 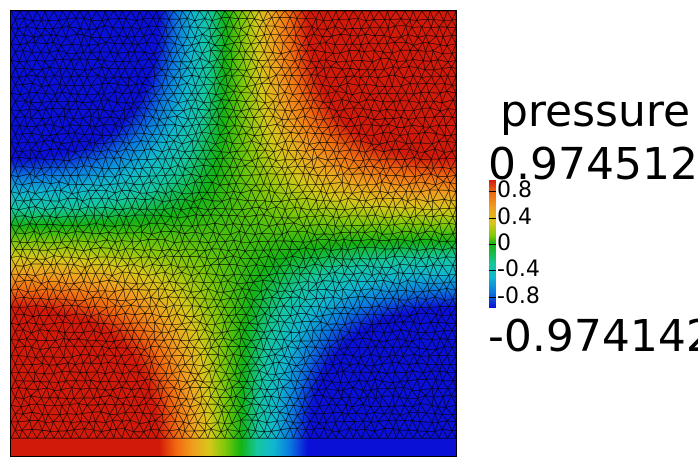 I want to click on legend-title: pressure, so click(x=595, y=111).